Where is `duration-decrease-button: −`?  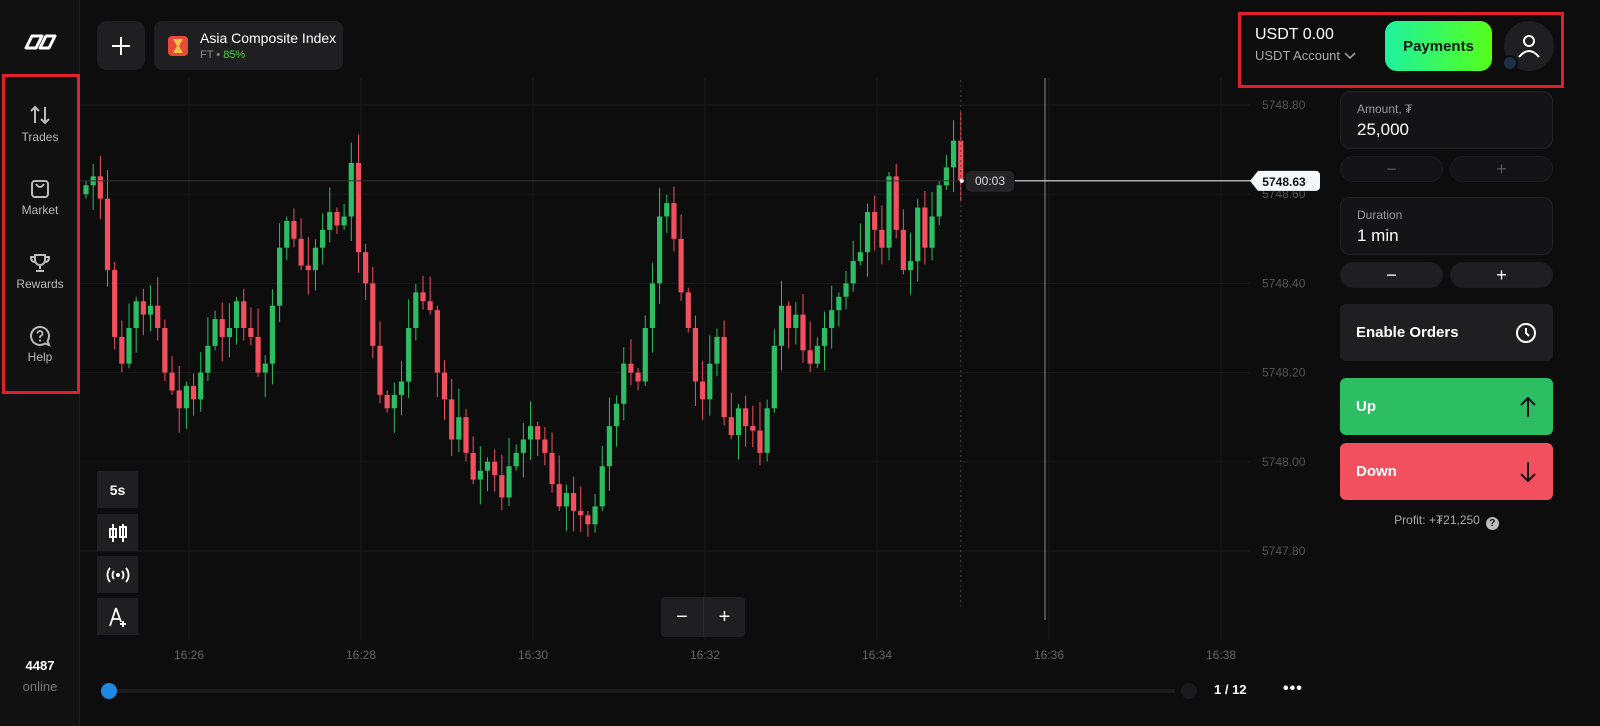
duration-decrease-button: − is located at coordinates (1391, 275).